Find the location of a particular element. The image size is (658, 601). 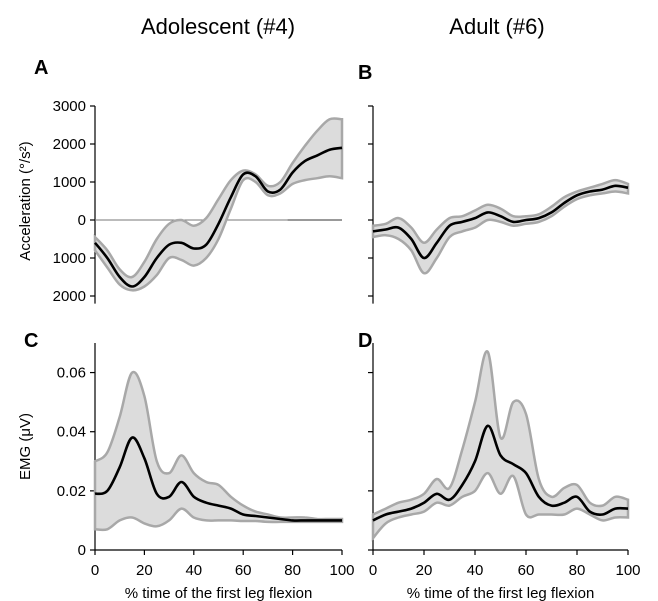

y-axis-title: Acceleration (°/s²) is located at coordinates (25, 200).